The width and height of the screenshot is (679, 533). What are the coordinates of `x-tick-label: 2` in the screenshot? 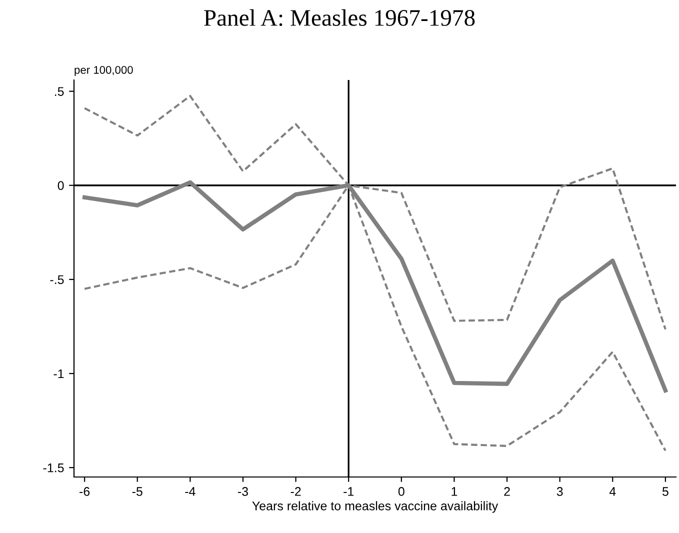 It's located at (507, 491).